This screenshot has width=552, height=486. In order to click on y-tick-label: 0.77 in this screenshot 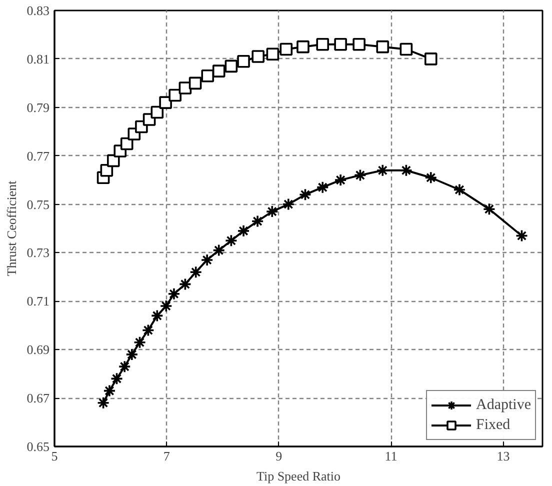, I will do `click(38, 156)`.